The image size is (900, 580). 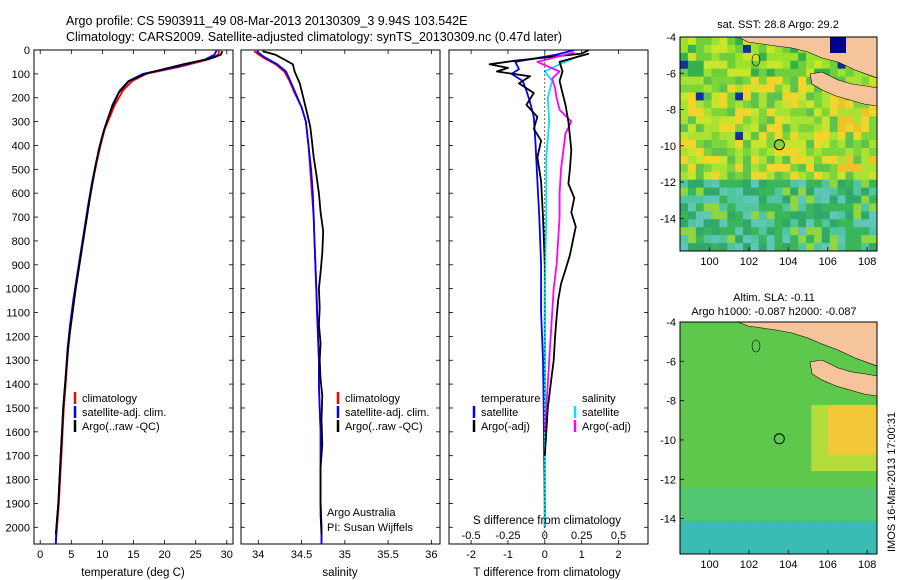 I want to click on depth-tick-label: 1400, so click(x=18, y=385).